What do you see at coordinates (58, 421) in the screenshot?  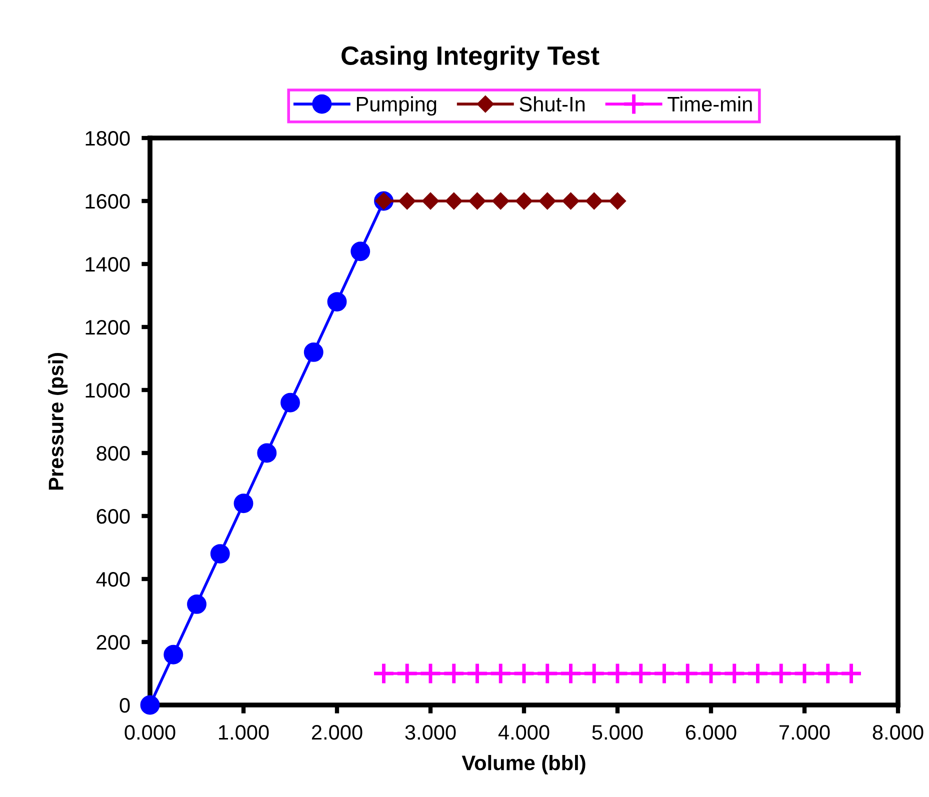 I see `y-axis-title: Pressure (psi)` at bounding box center [58, 421].